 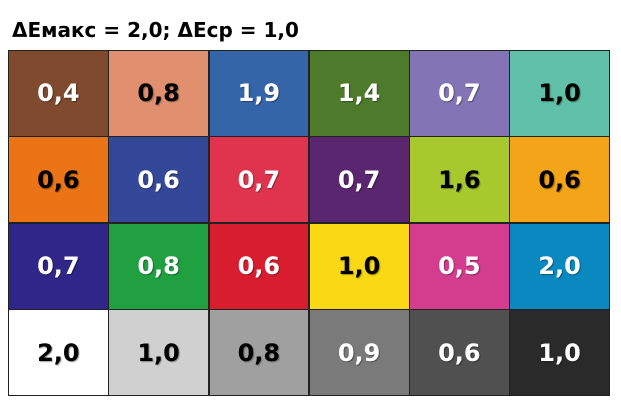 I want to click on color-cell: 1,9, so click(x=259, y=93).